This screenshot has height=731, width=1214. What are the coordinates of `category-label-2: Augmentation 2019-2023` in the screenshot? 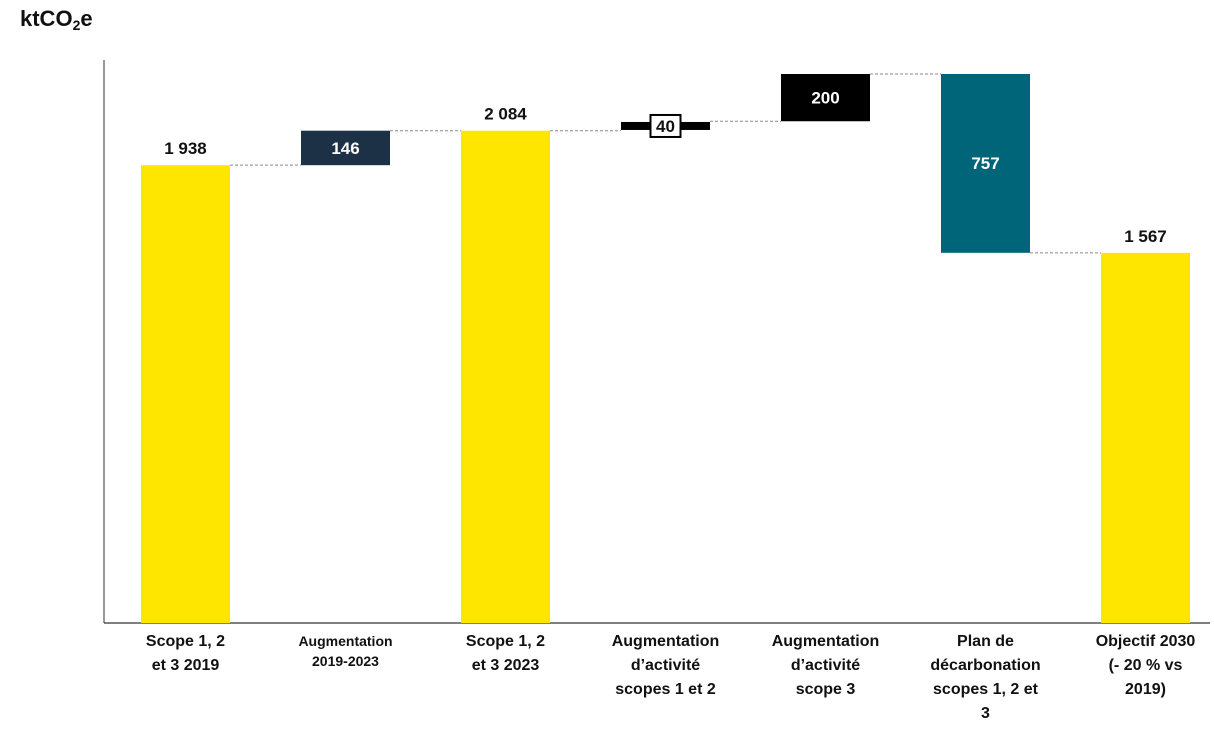 It's located at (345, 651).